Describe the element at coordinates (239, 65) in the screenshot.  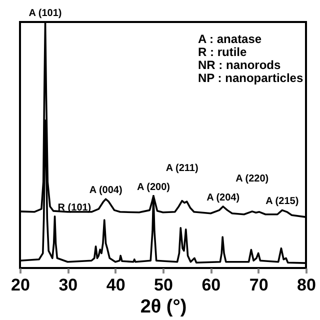
I see `annotation: NR : nanorods` at that location.